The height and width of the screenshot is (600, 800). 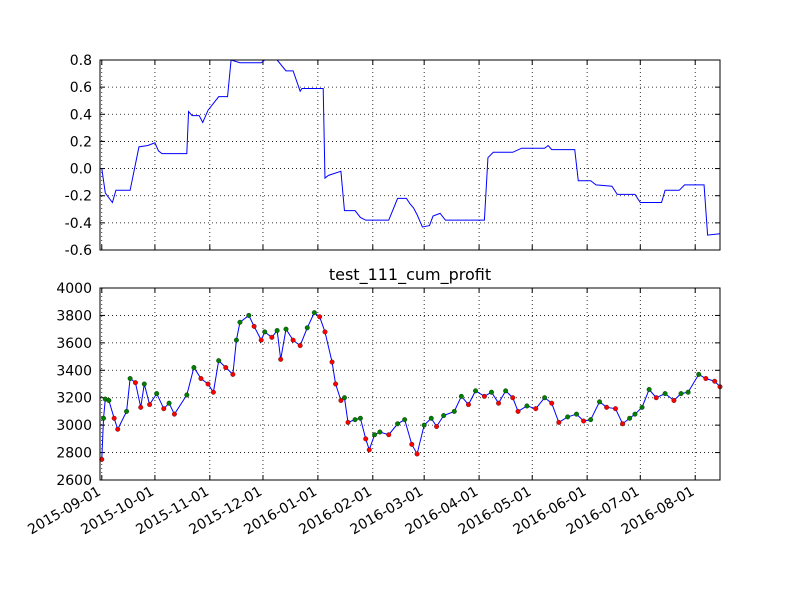 What do you see at coordinates (81, 142) in the screenshot?
I see `y-tick-label: 0.2` at bounding box center [81, 142].